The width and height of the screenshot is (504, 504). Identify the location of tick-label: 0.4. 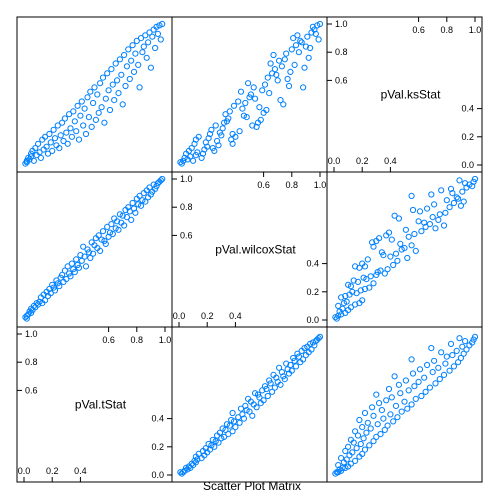
(80, 471).